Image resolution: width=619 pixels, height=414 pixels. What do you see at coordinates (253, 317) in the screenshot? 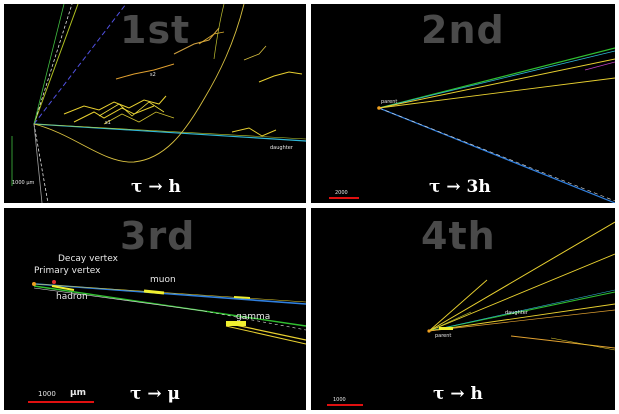
I see `label-gamma: gamma` at bounding box center [253, 317].